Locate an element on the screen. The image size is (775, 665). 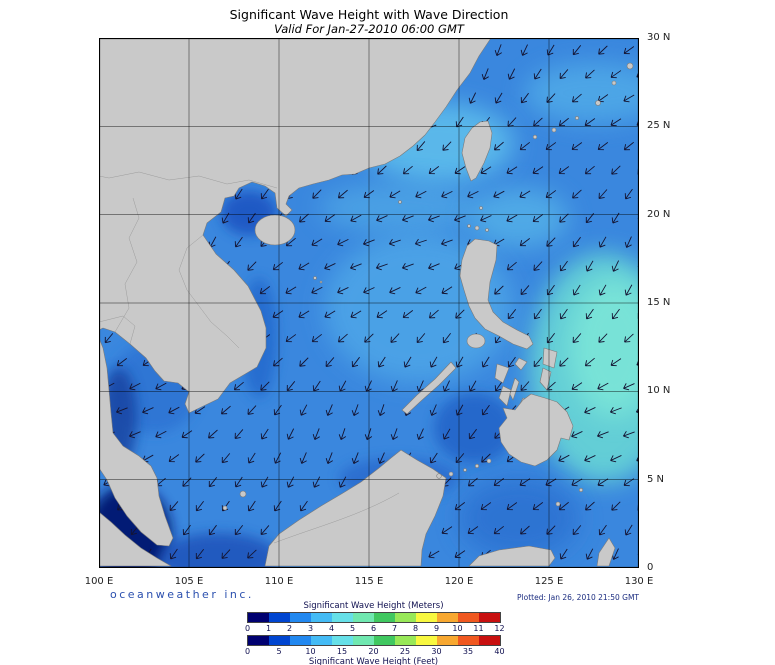
y-axis-label: 15 N is located at coordinates (659, 302).